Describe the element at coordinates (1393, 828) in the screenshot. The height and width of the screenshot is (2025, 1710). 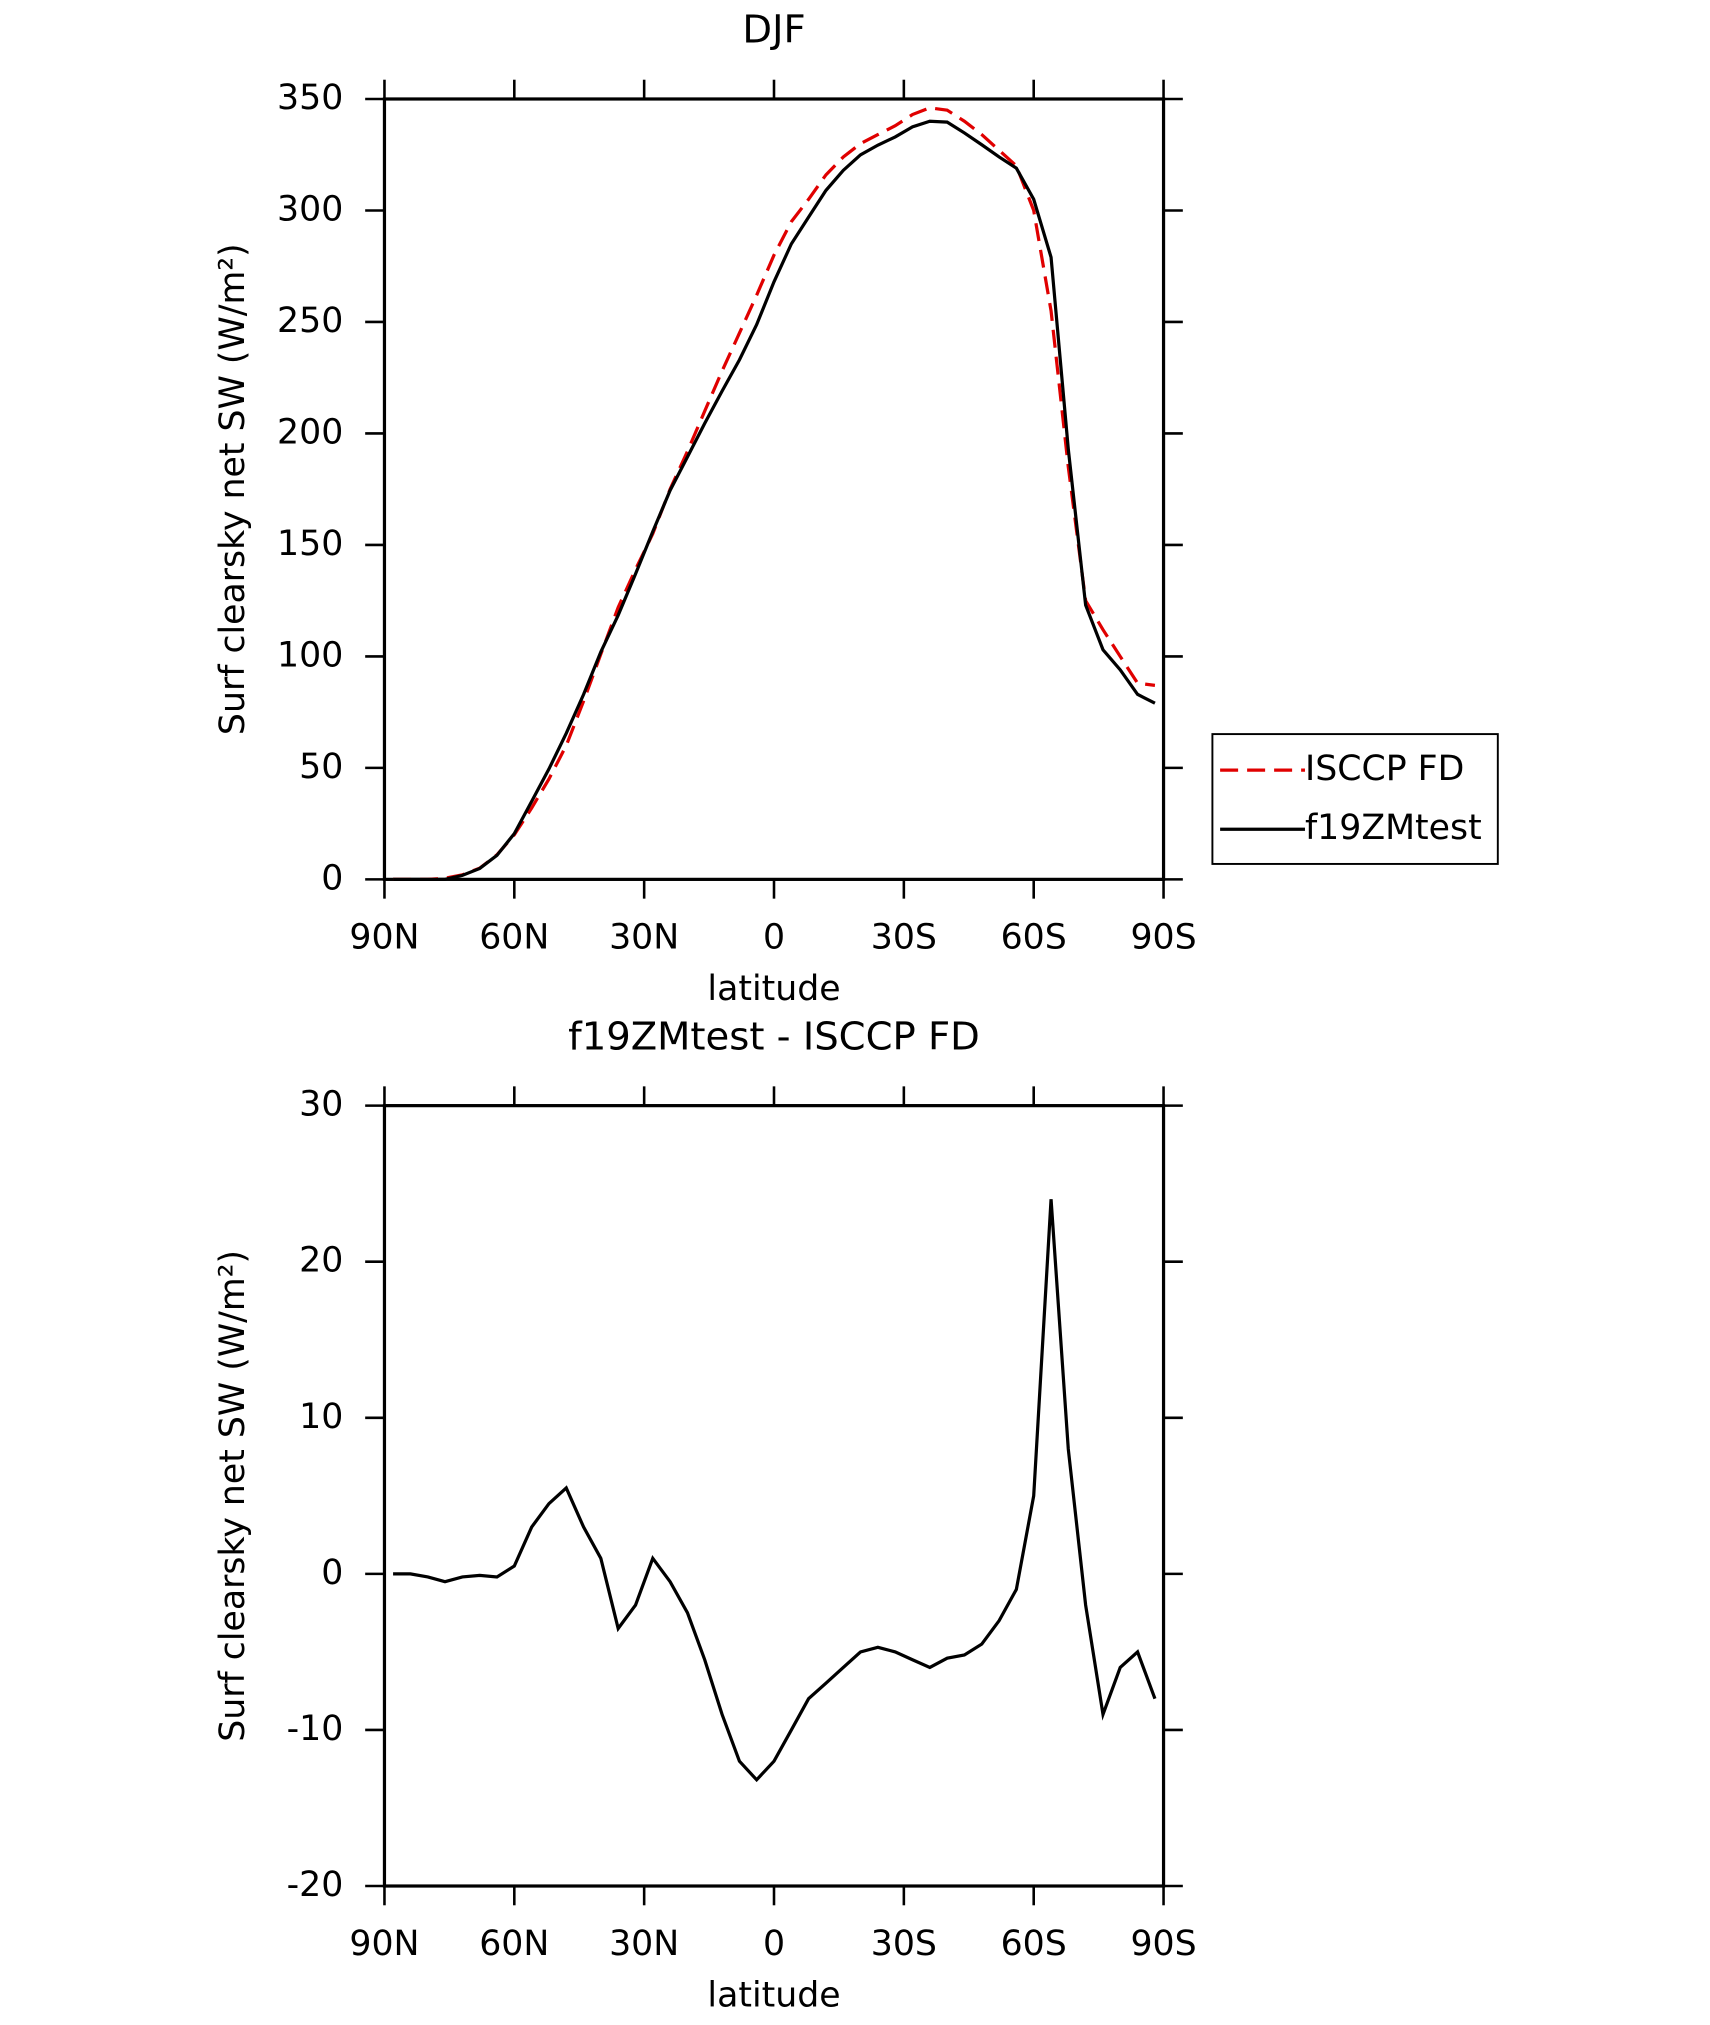
I see `legend-label: f19ZMtest` at that location.